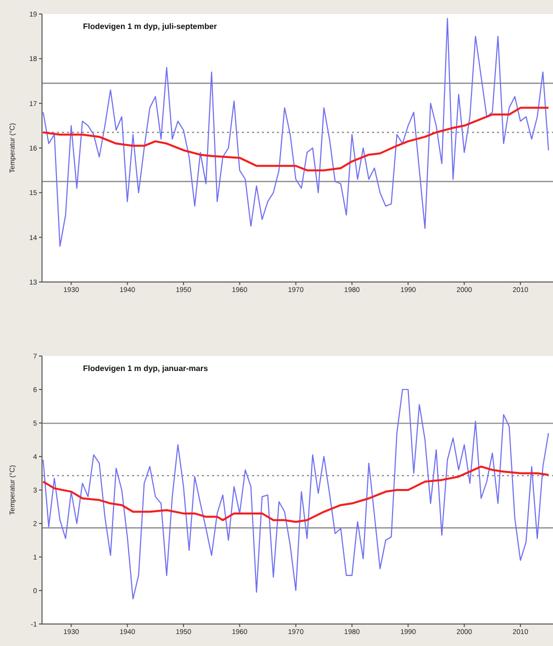  What do you see at coordinates (150, 26) in the screenshot?
I see `text: Flodevigen 1 m dyp, juli-september` at bounding box center [150, 26].